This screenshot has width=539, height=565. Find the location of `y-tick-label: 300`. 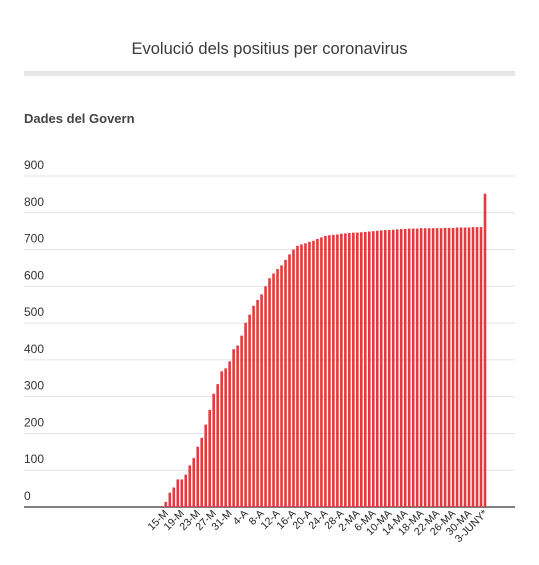

y-tick-label: 300 is located at coordinates (34, 386).